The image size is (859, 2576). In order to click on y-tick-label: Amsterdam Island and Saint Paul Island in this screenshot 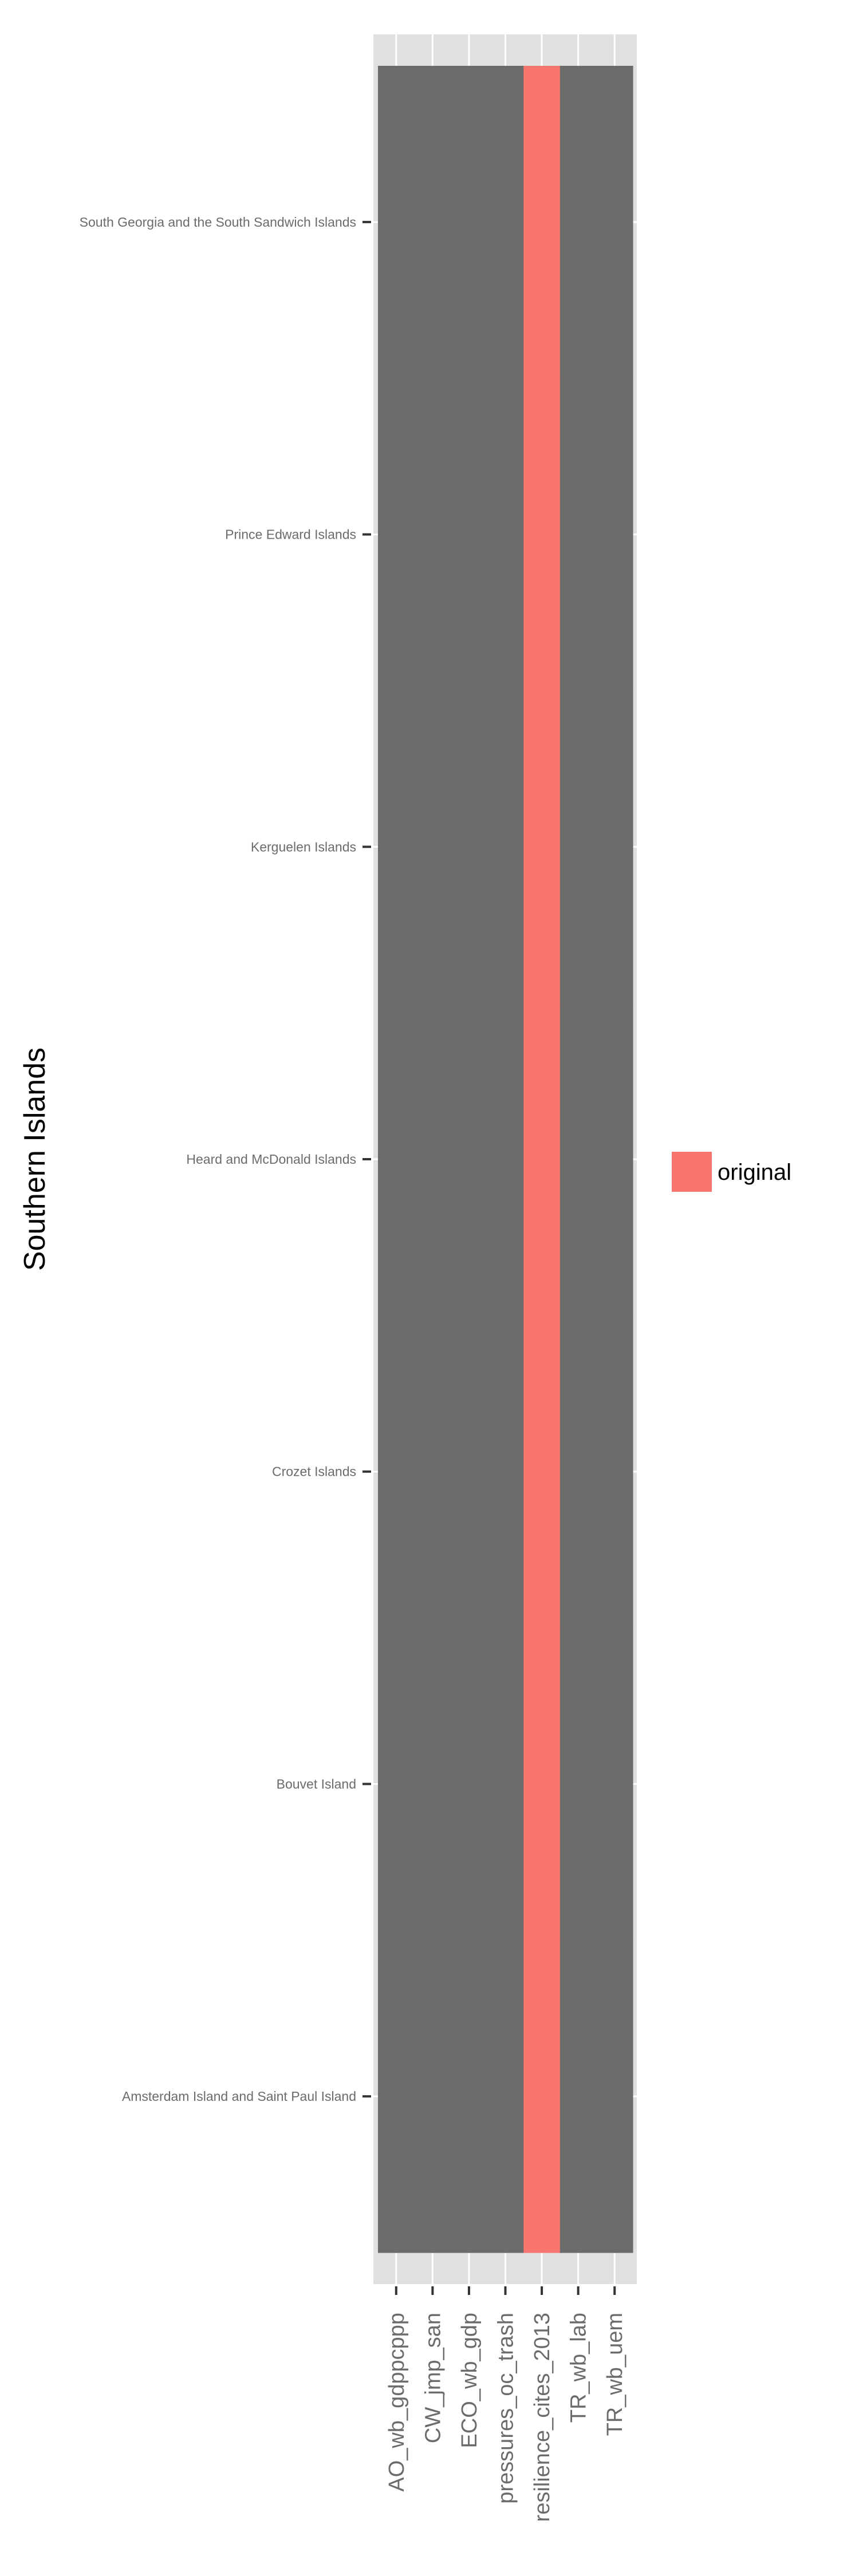, I will do `click(239, 2096)`.